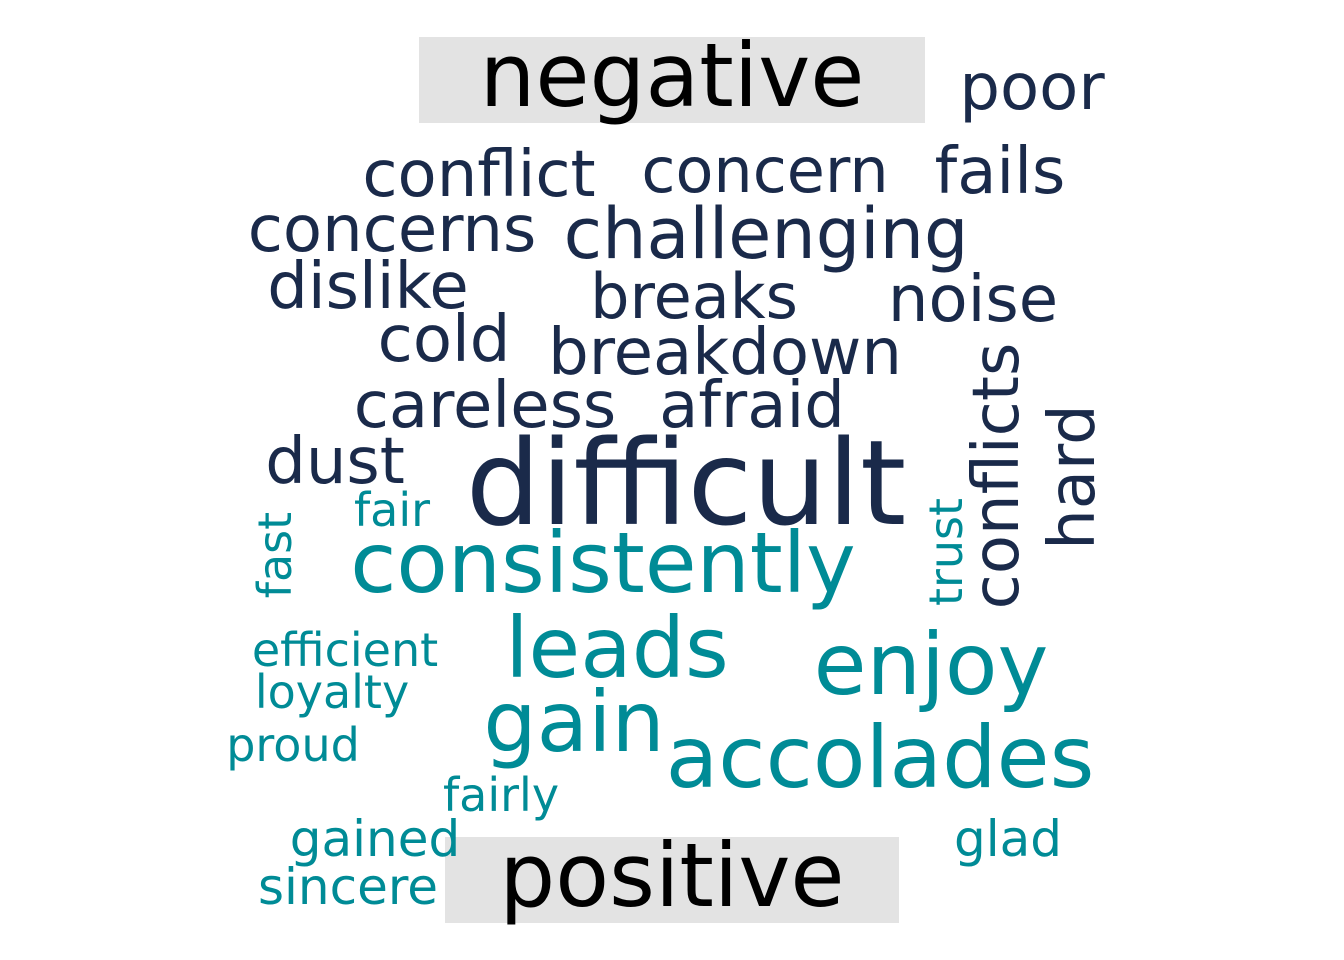  I want to click on word-negative-dislike: dislike, so click(368, 287).